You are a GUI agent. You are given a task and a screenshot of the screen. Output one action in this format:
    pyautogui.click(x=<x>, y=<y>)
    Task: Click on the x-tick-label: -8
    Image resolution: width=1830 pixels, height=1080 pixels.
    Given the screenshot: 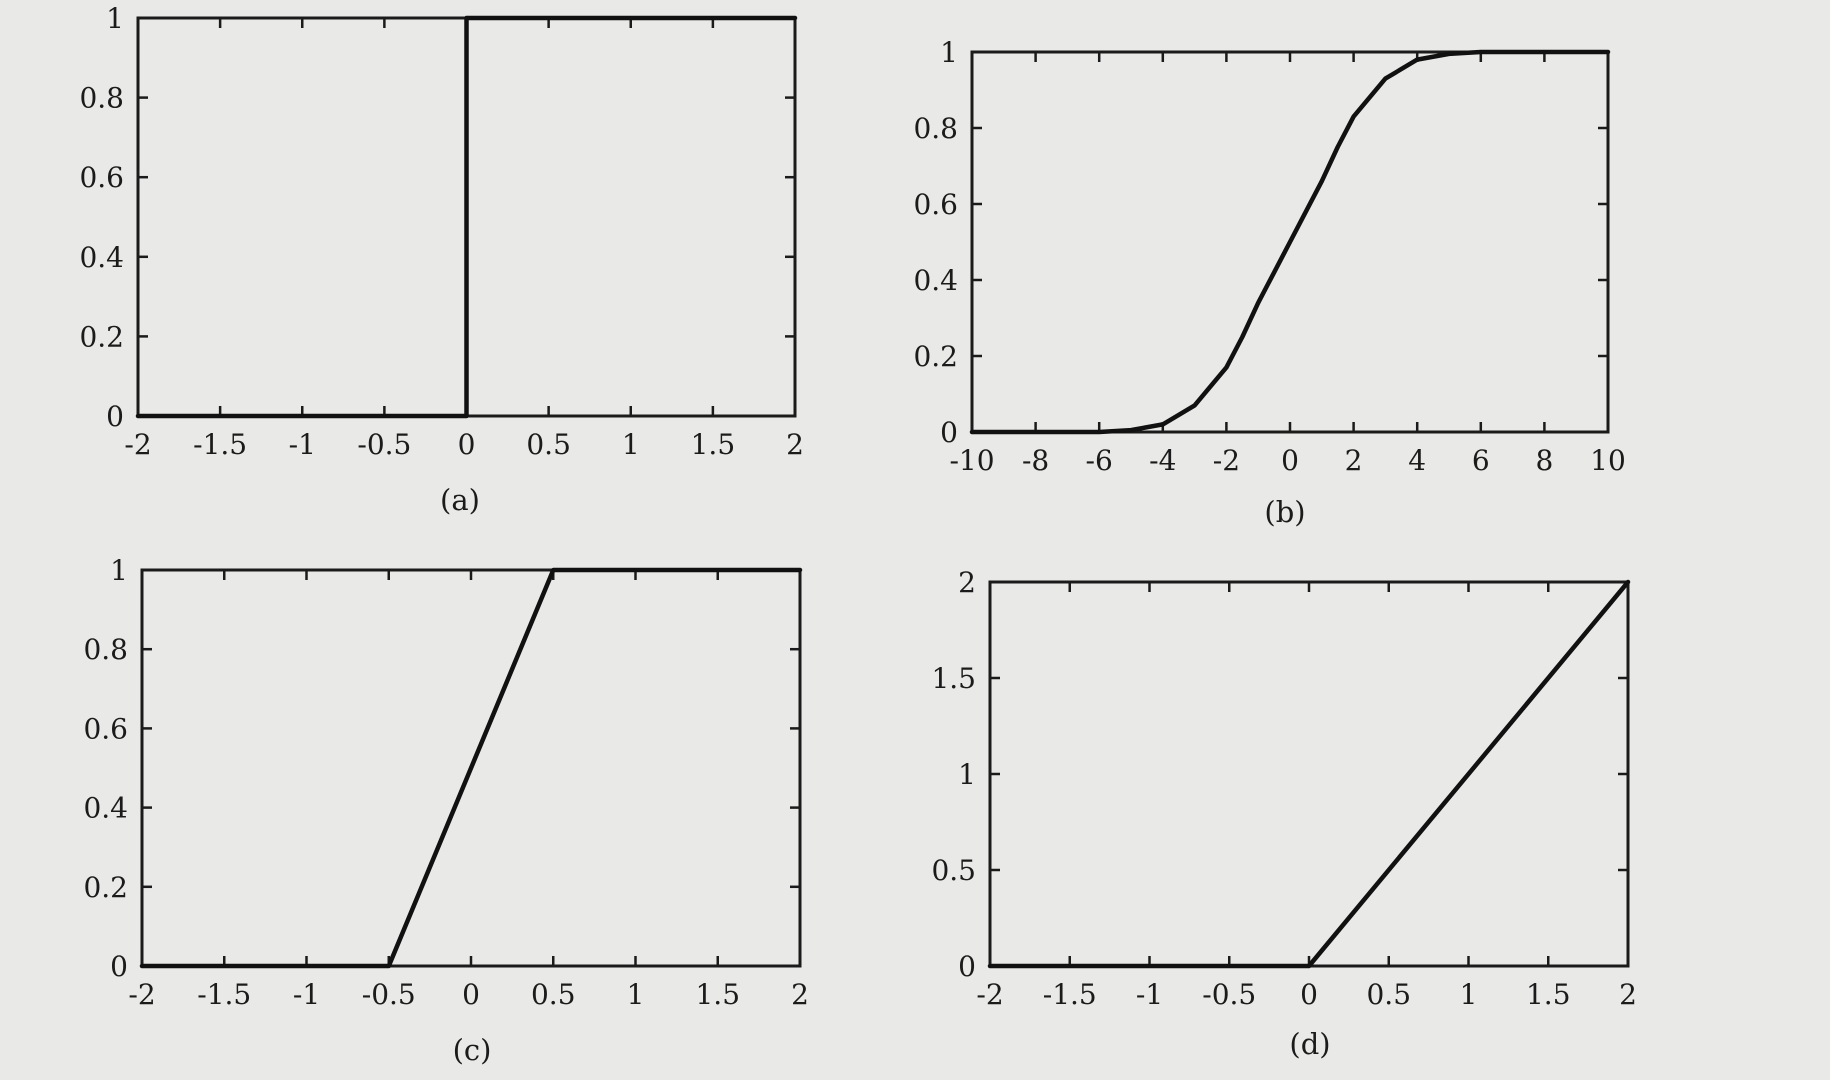 What is the action you would take?
    pyautogui.click(x=1035, y=460)
    